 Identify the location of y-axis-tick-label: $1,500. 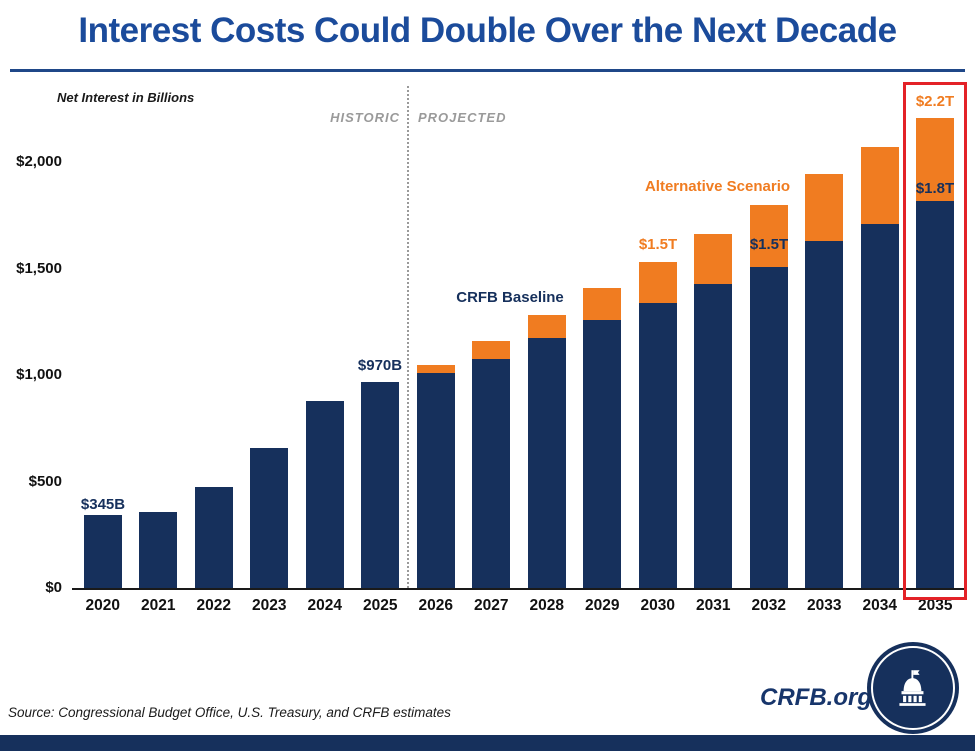
(39, 268).